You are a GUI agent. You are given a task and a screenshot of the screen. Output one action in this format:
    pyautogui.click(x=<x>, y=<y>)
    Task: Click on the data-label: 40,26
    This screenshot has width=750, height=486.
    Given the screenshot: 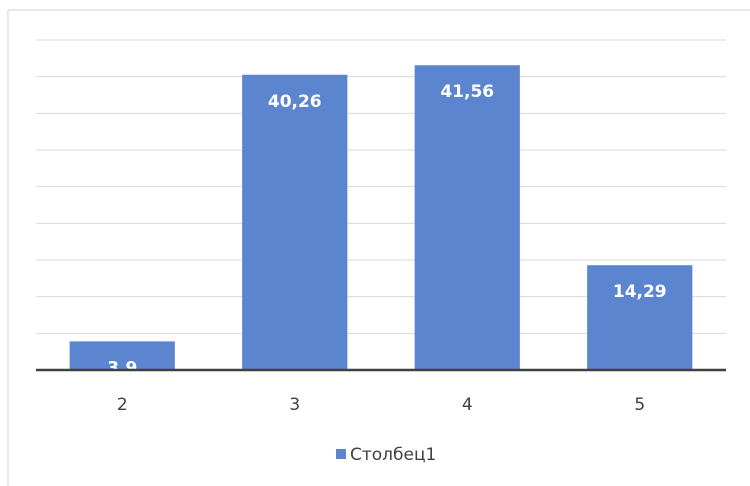 What is the action you would take?
    pyautogui.click(x=295, y=102)
    